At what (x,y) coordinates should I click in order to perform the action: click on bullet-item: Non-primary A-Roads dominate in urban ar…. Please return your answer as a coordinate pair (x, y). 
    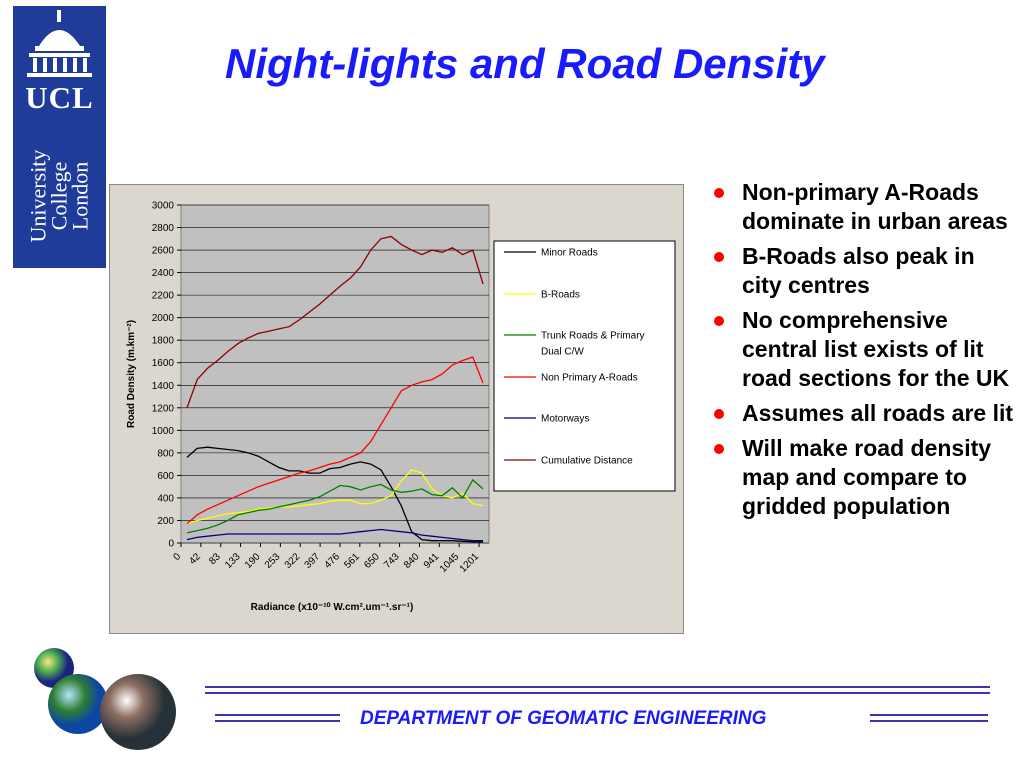
    Looking at the image, I should click on (864, 207).